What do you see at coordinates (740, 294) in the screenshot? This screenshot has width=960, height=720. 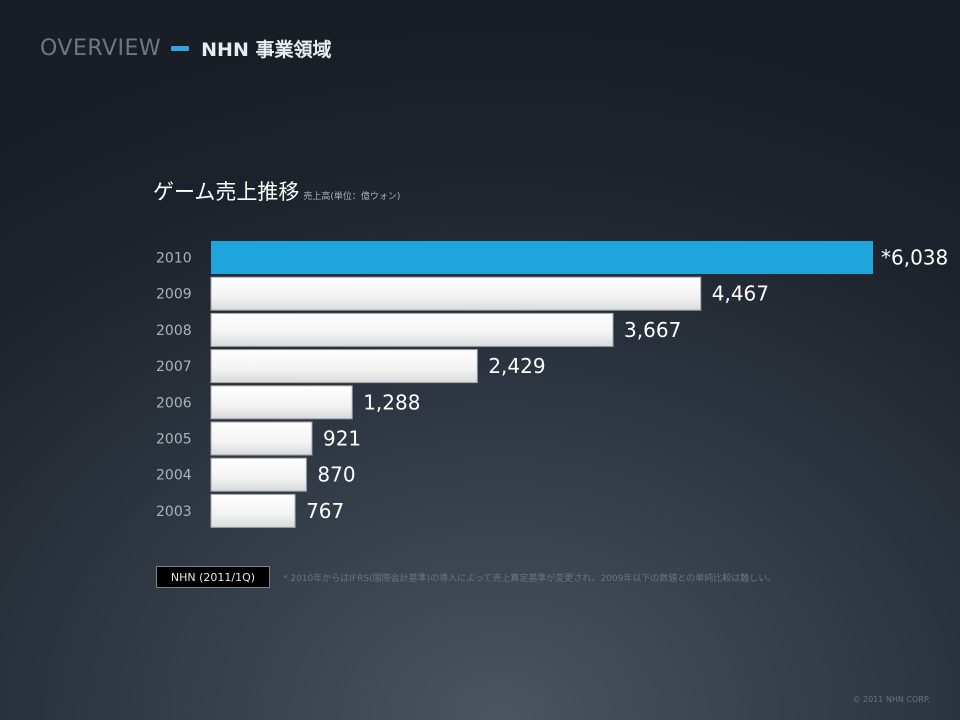 I see `value-label: 4,467` at bounding box center [740, 294].